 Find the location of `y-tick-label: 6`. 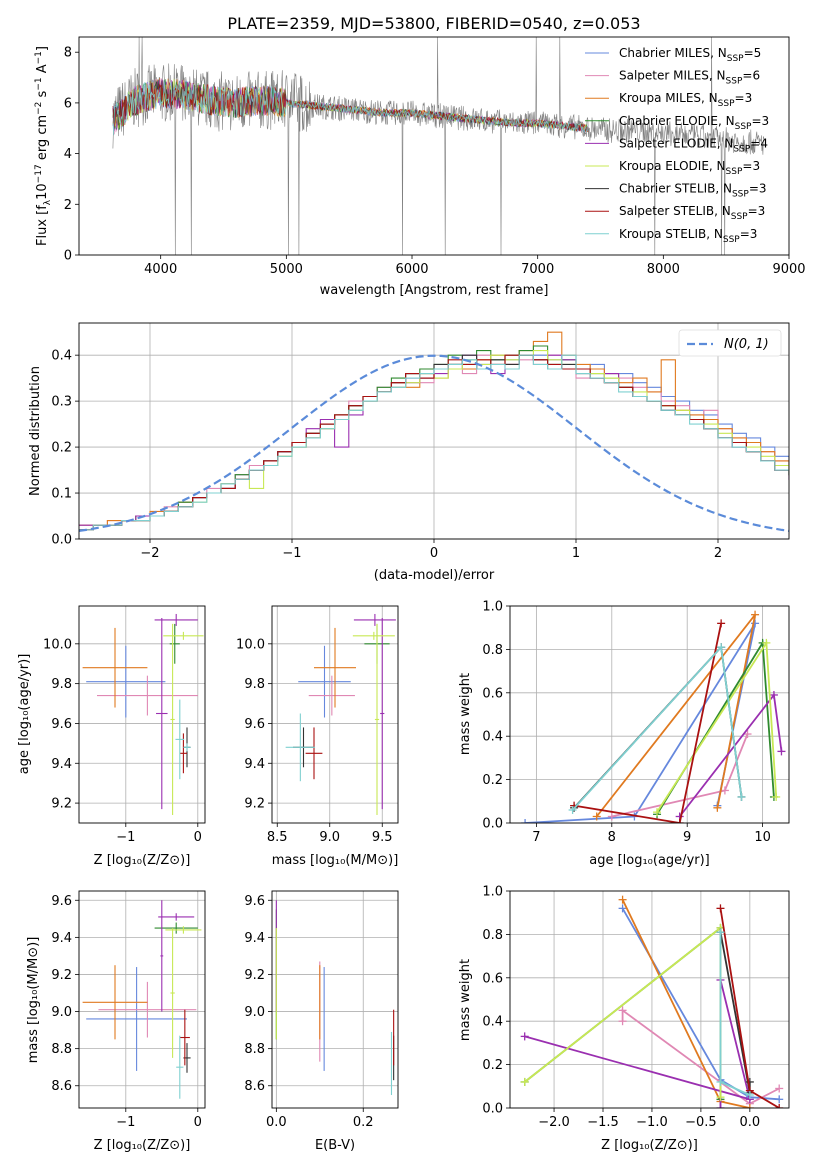

y-tick-label: 6 is located at coordinates (68, 103).